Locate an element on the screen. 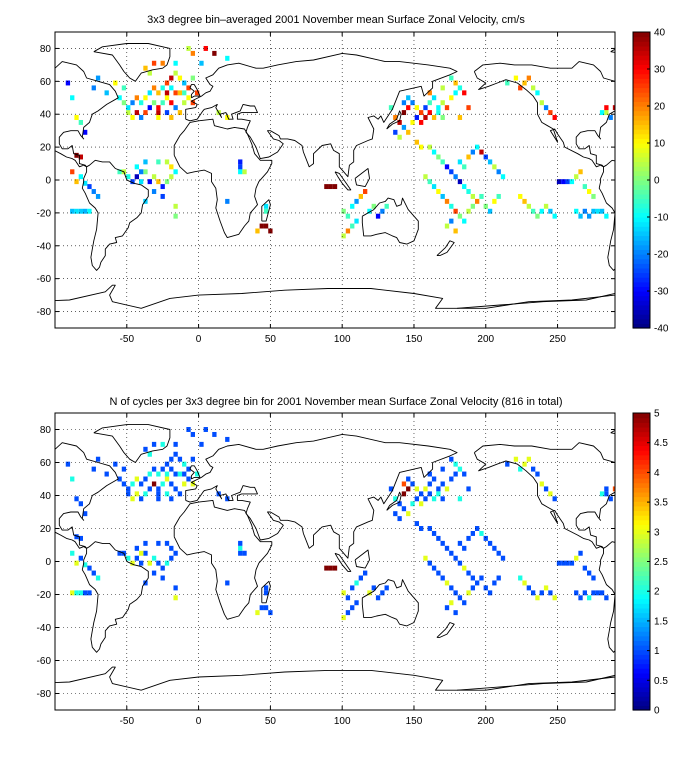 The image size is (696, 760). y-tick-label: -60 is located at coordinates (44, 279).